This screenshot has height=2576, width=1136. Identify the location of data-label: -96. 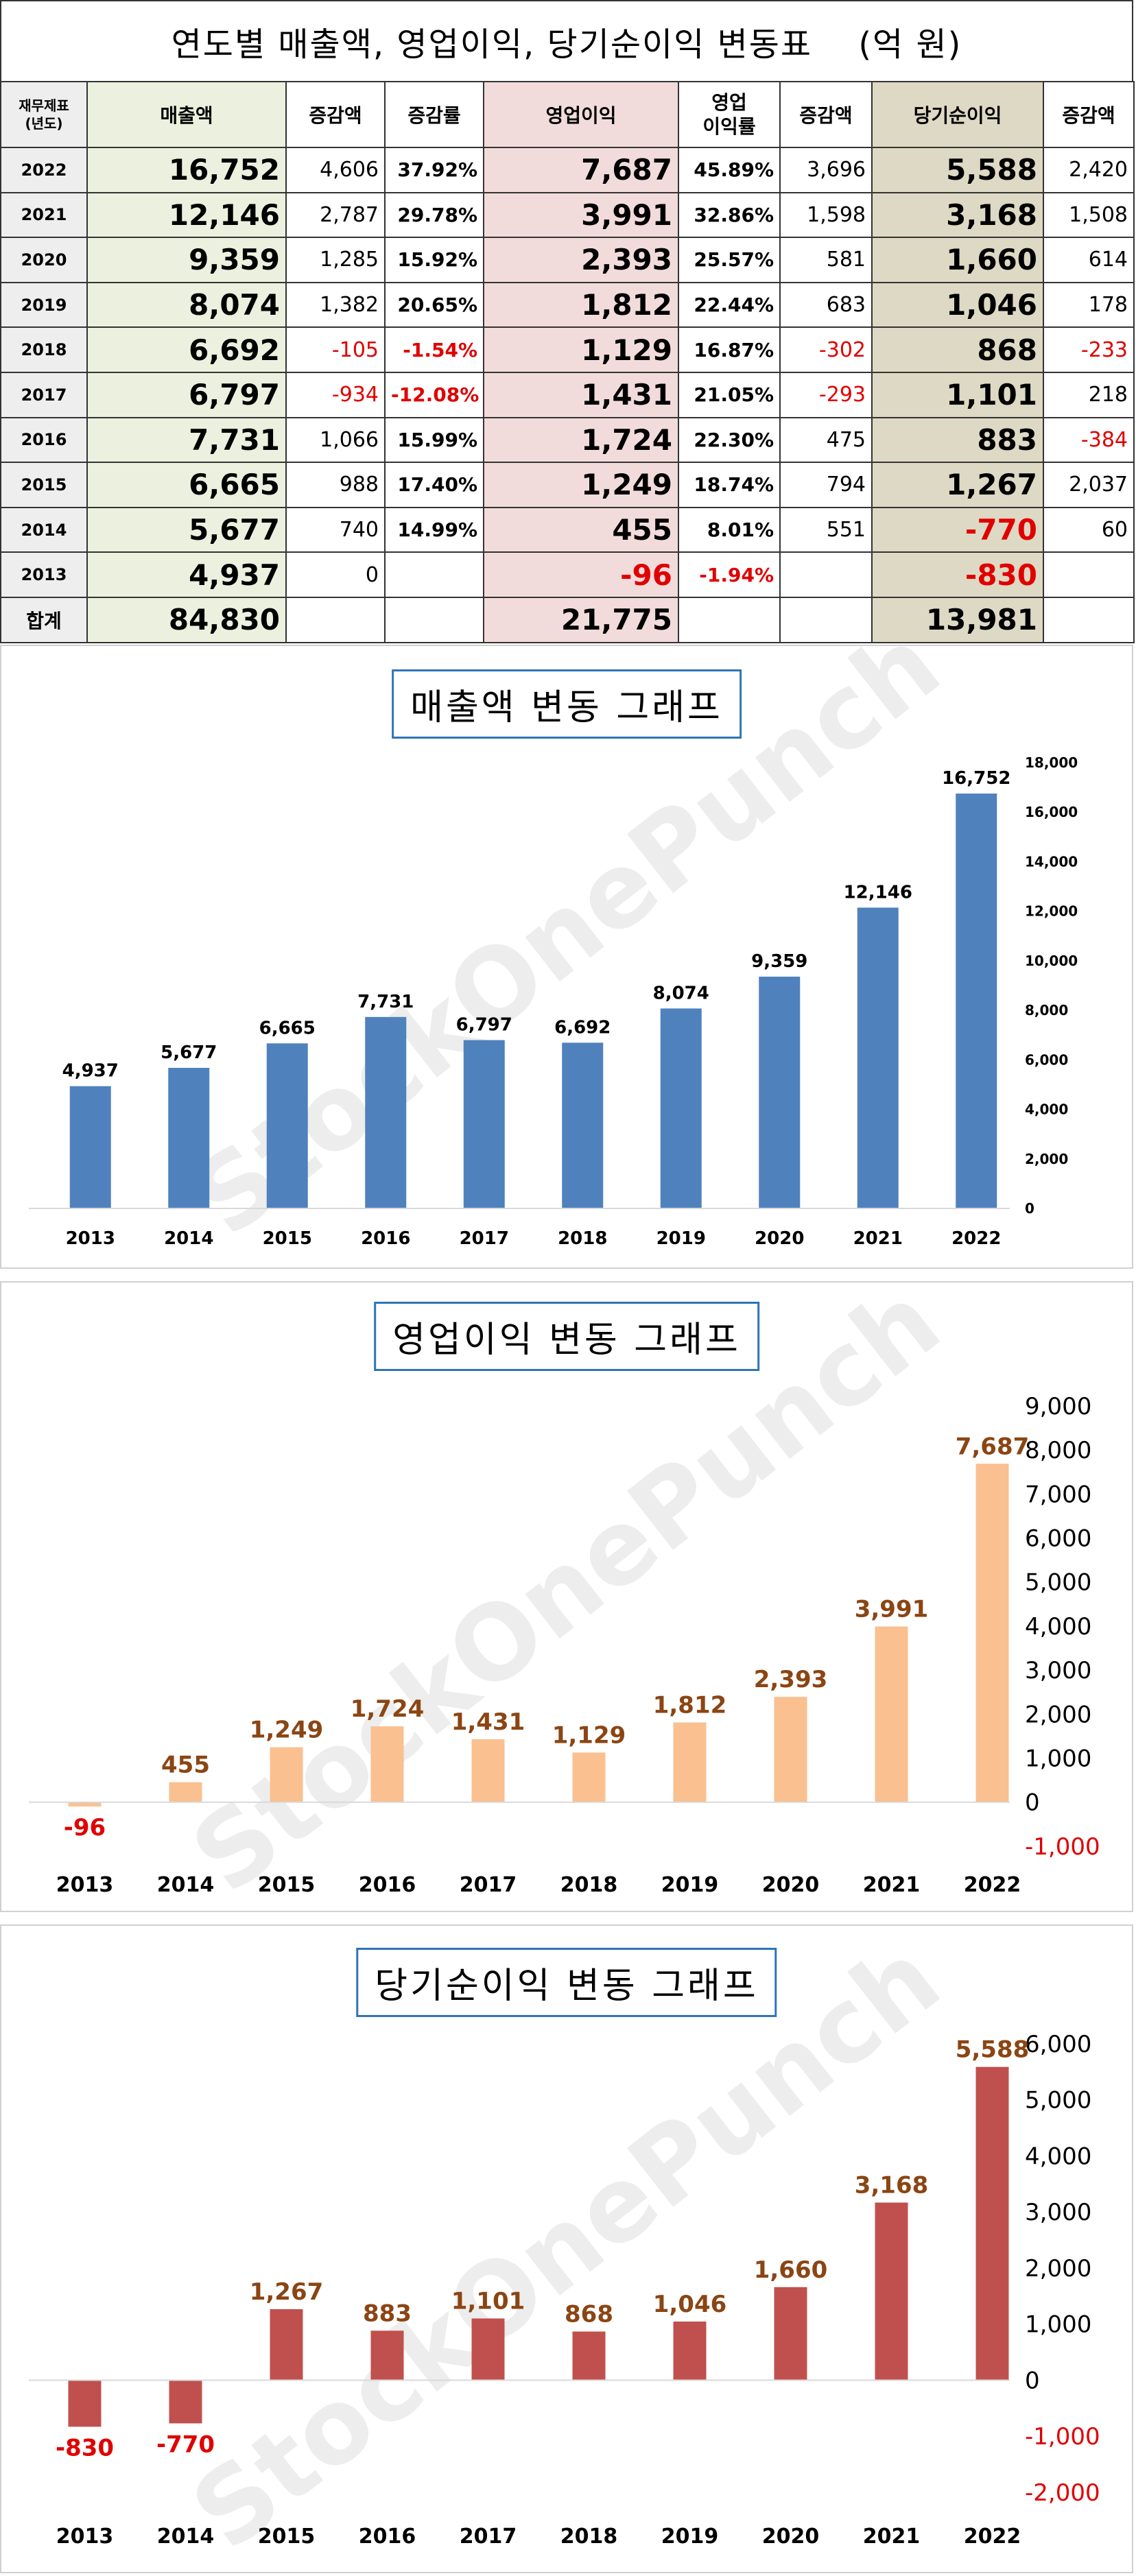
(85, 1827).